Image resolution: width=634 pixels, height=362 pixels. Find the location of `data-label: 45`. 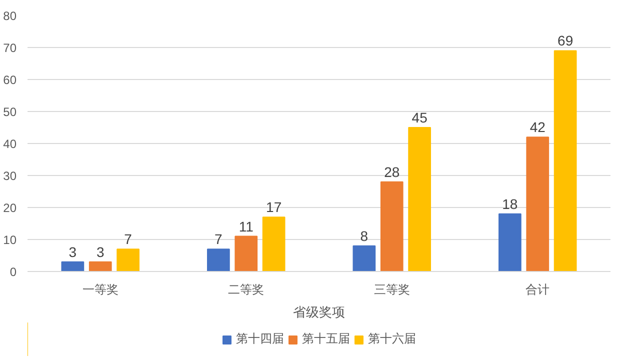

data-label: 45 is located at coordinates (420, 118).